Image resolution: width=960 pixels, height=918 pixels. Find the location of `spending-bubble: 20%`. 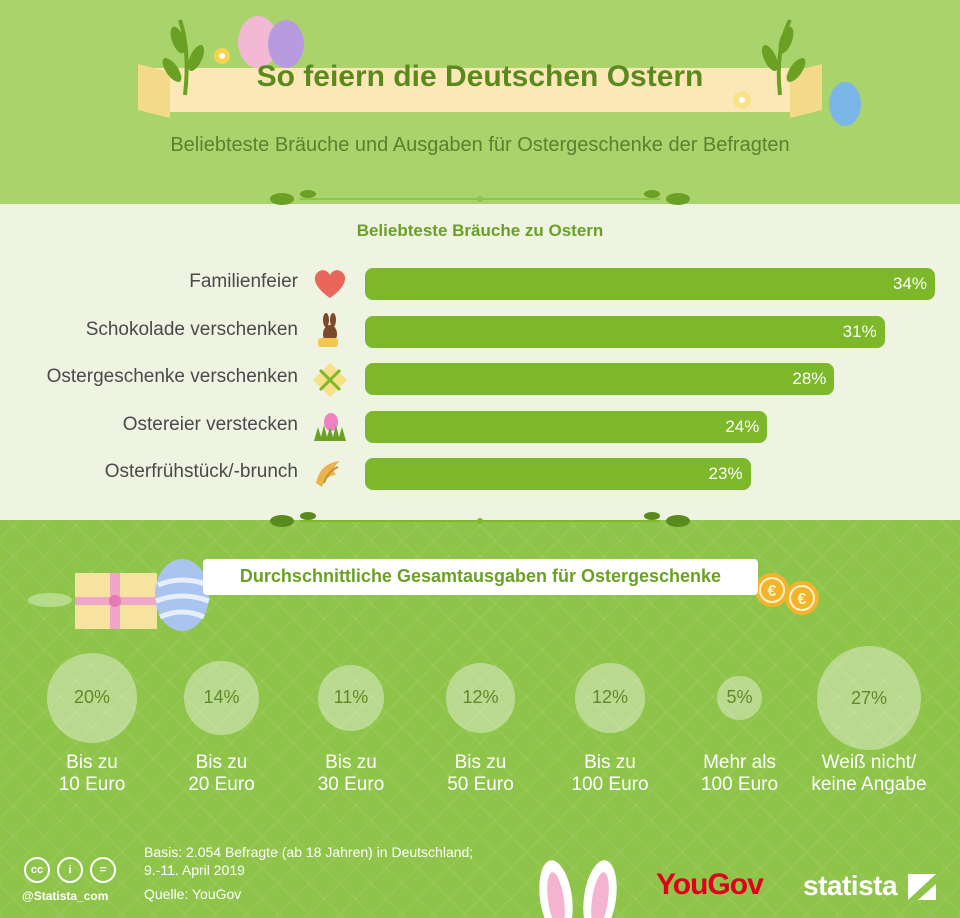

spending-bubble: 20% is located at coordinates (92, 698).